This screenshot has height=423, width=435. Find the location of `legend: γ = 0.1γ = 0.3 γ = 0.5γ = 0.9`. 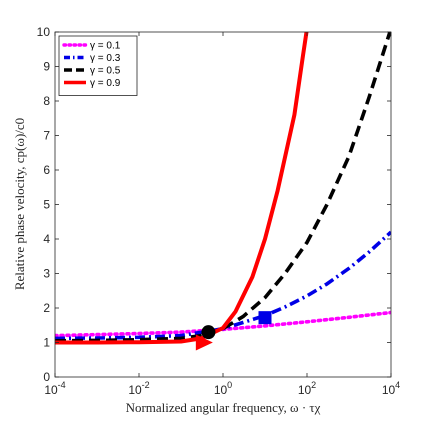

legend: γ = 0.1γ = 0.3 γ = 0.5γ = 0.9 is located at coordinates (98, 65).